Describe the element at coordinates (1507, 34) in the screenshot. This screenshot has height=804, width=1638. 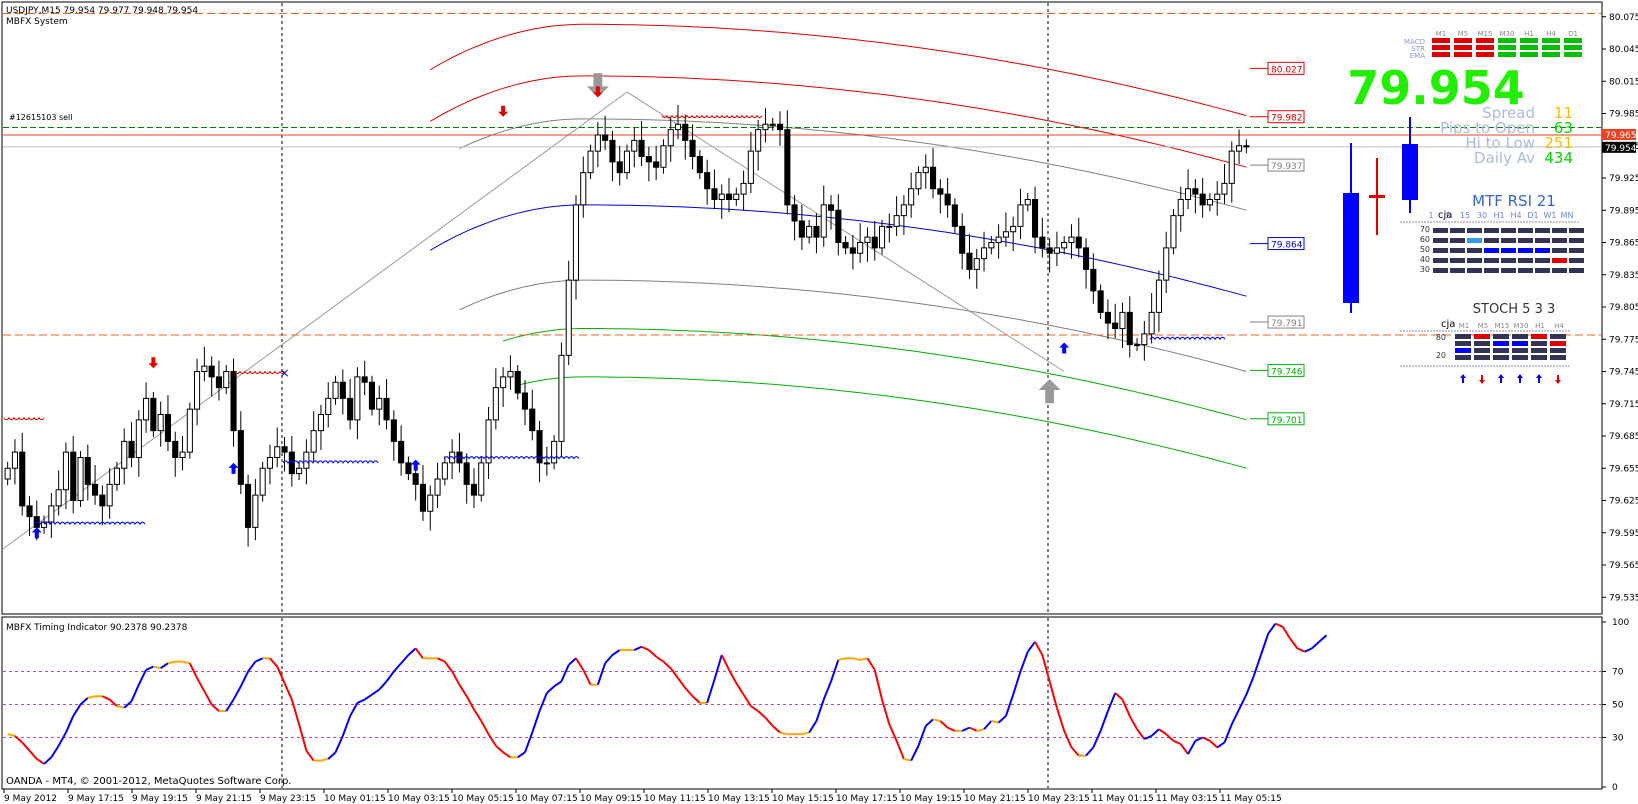
I see `tf-header: M30` at that location.